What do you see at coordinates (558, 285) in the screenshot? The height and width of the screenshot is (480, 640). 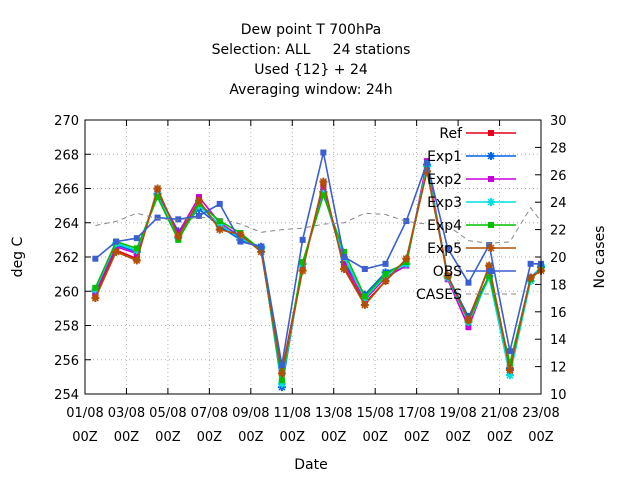 I see `y2-tick-label: 18` at bounding box center [558, 285].